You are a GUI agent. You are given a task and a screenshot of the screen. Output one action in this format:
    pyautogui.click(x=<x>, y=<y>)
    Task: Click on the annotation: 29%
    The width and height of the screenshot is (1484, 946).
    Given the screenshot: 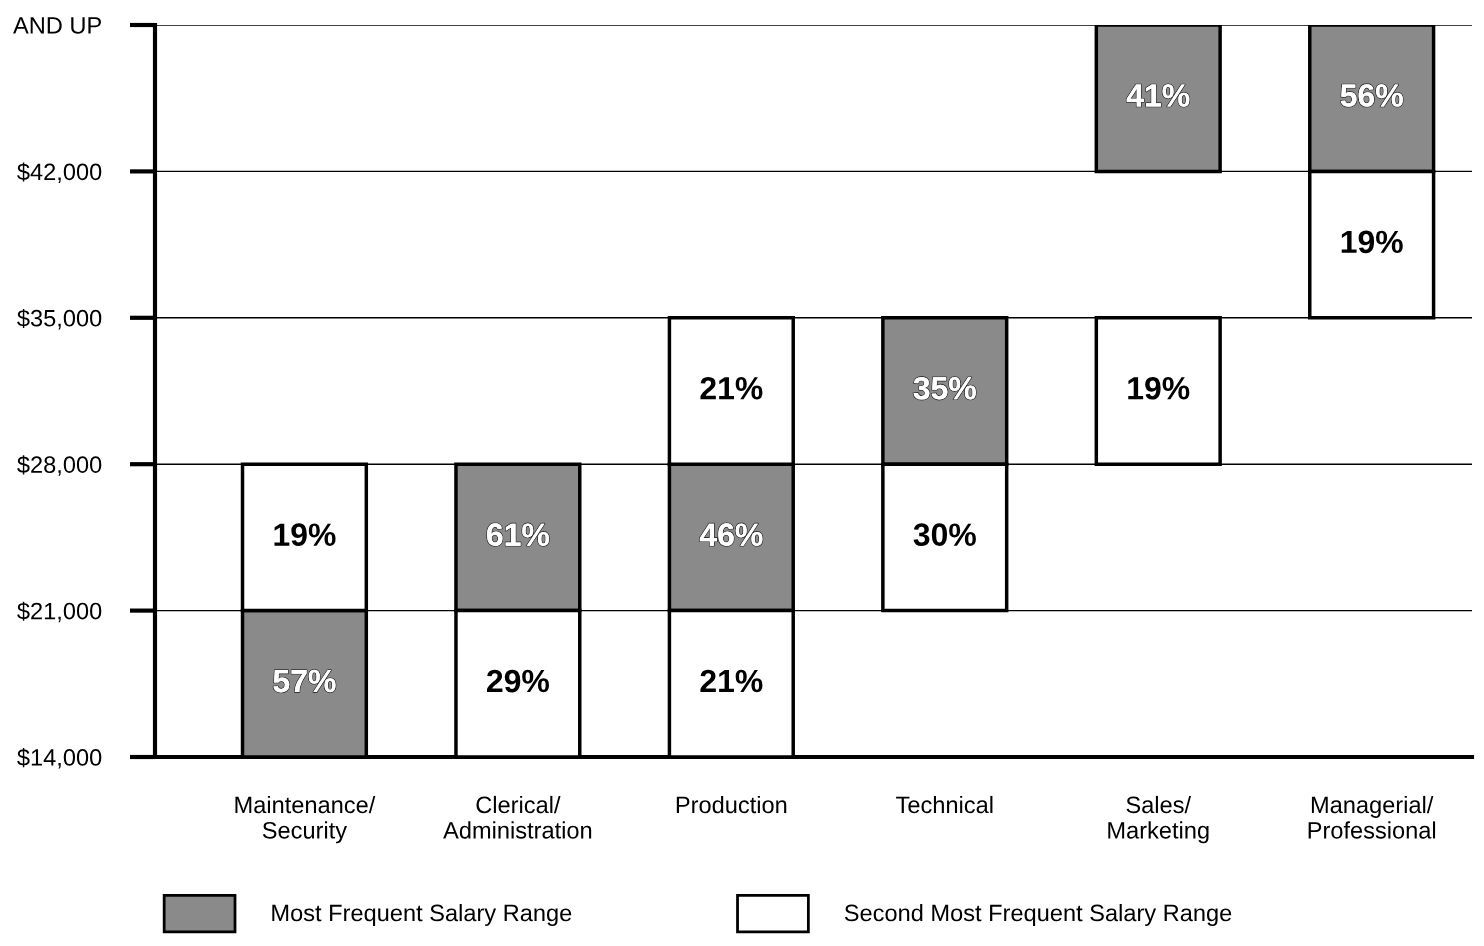 What is the action you would take?
    pyautogui.click(x=518, y=681)
    